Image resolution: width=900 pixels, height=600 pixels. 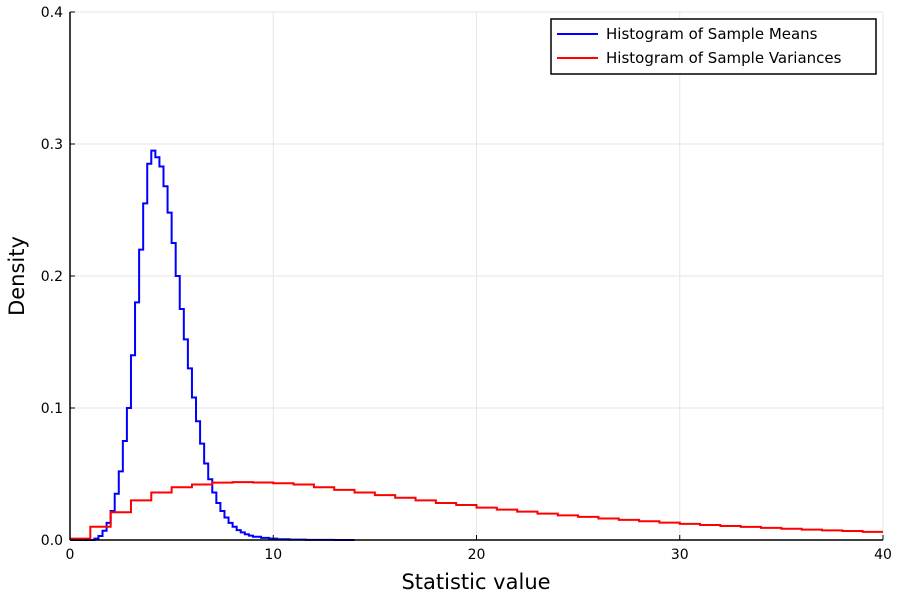 I want to click on series-line-sample-variances, so click(x=476, y=510).